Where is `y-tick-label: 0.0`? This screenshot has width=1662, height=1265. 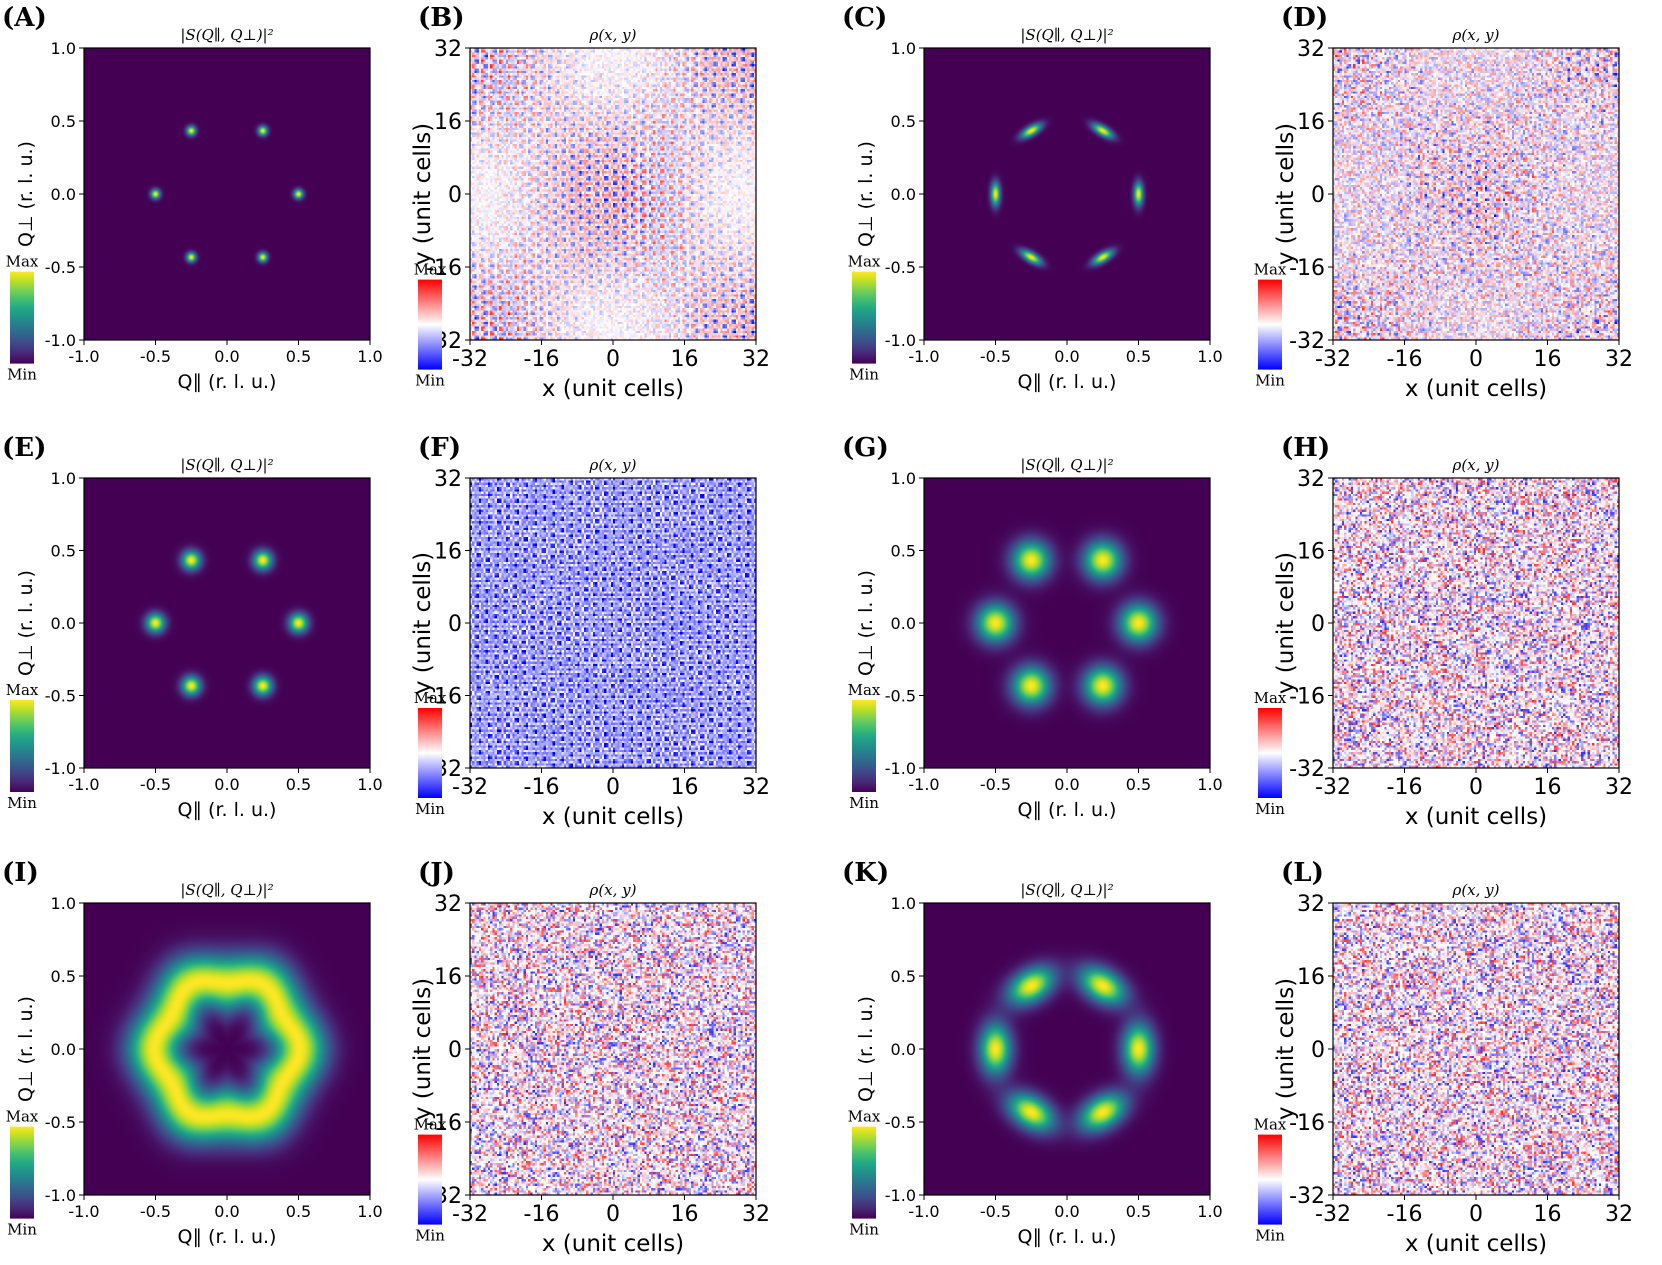
y-tick-label: 0.0 is located at coordinates (63, 1049).